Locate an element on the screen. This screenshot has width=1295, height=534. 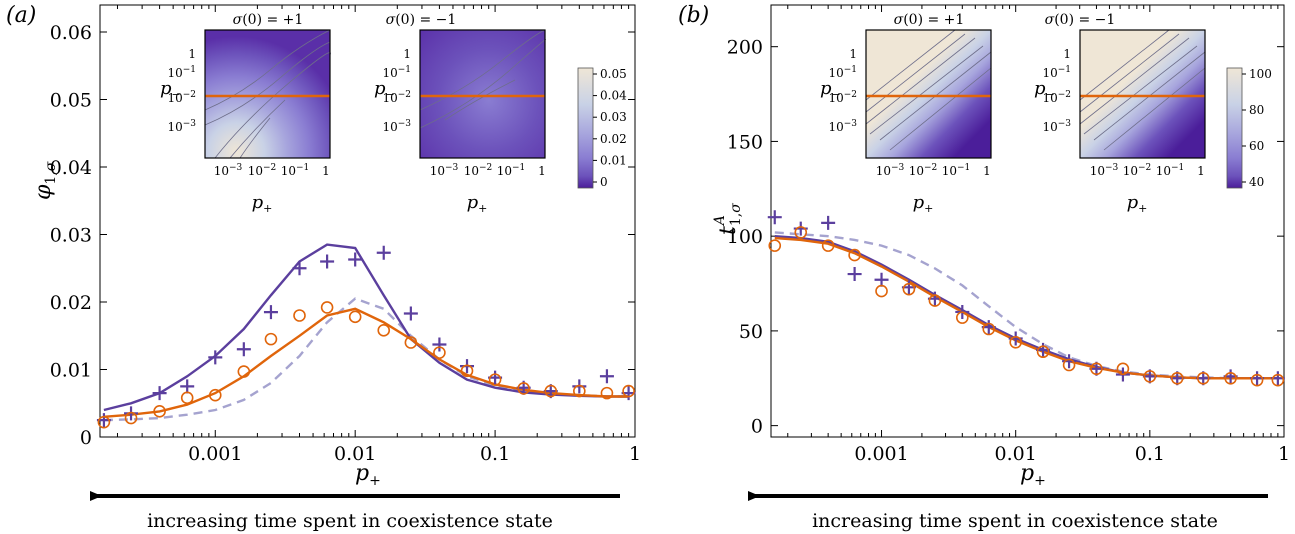
colorbar-tick-label: 100 is located at coordinates (1260, 74).